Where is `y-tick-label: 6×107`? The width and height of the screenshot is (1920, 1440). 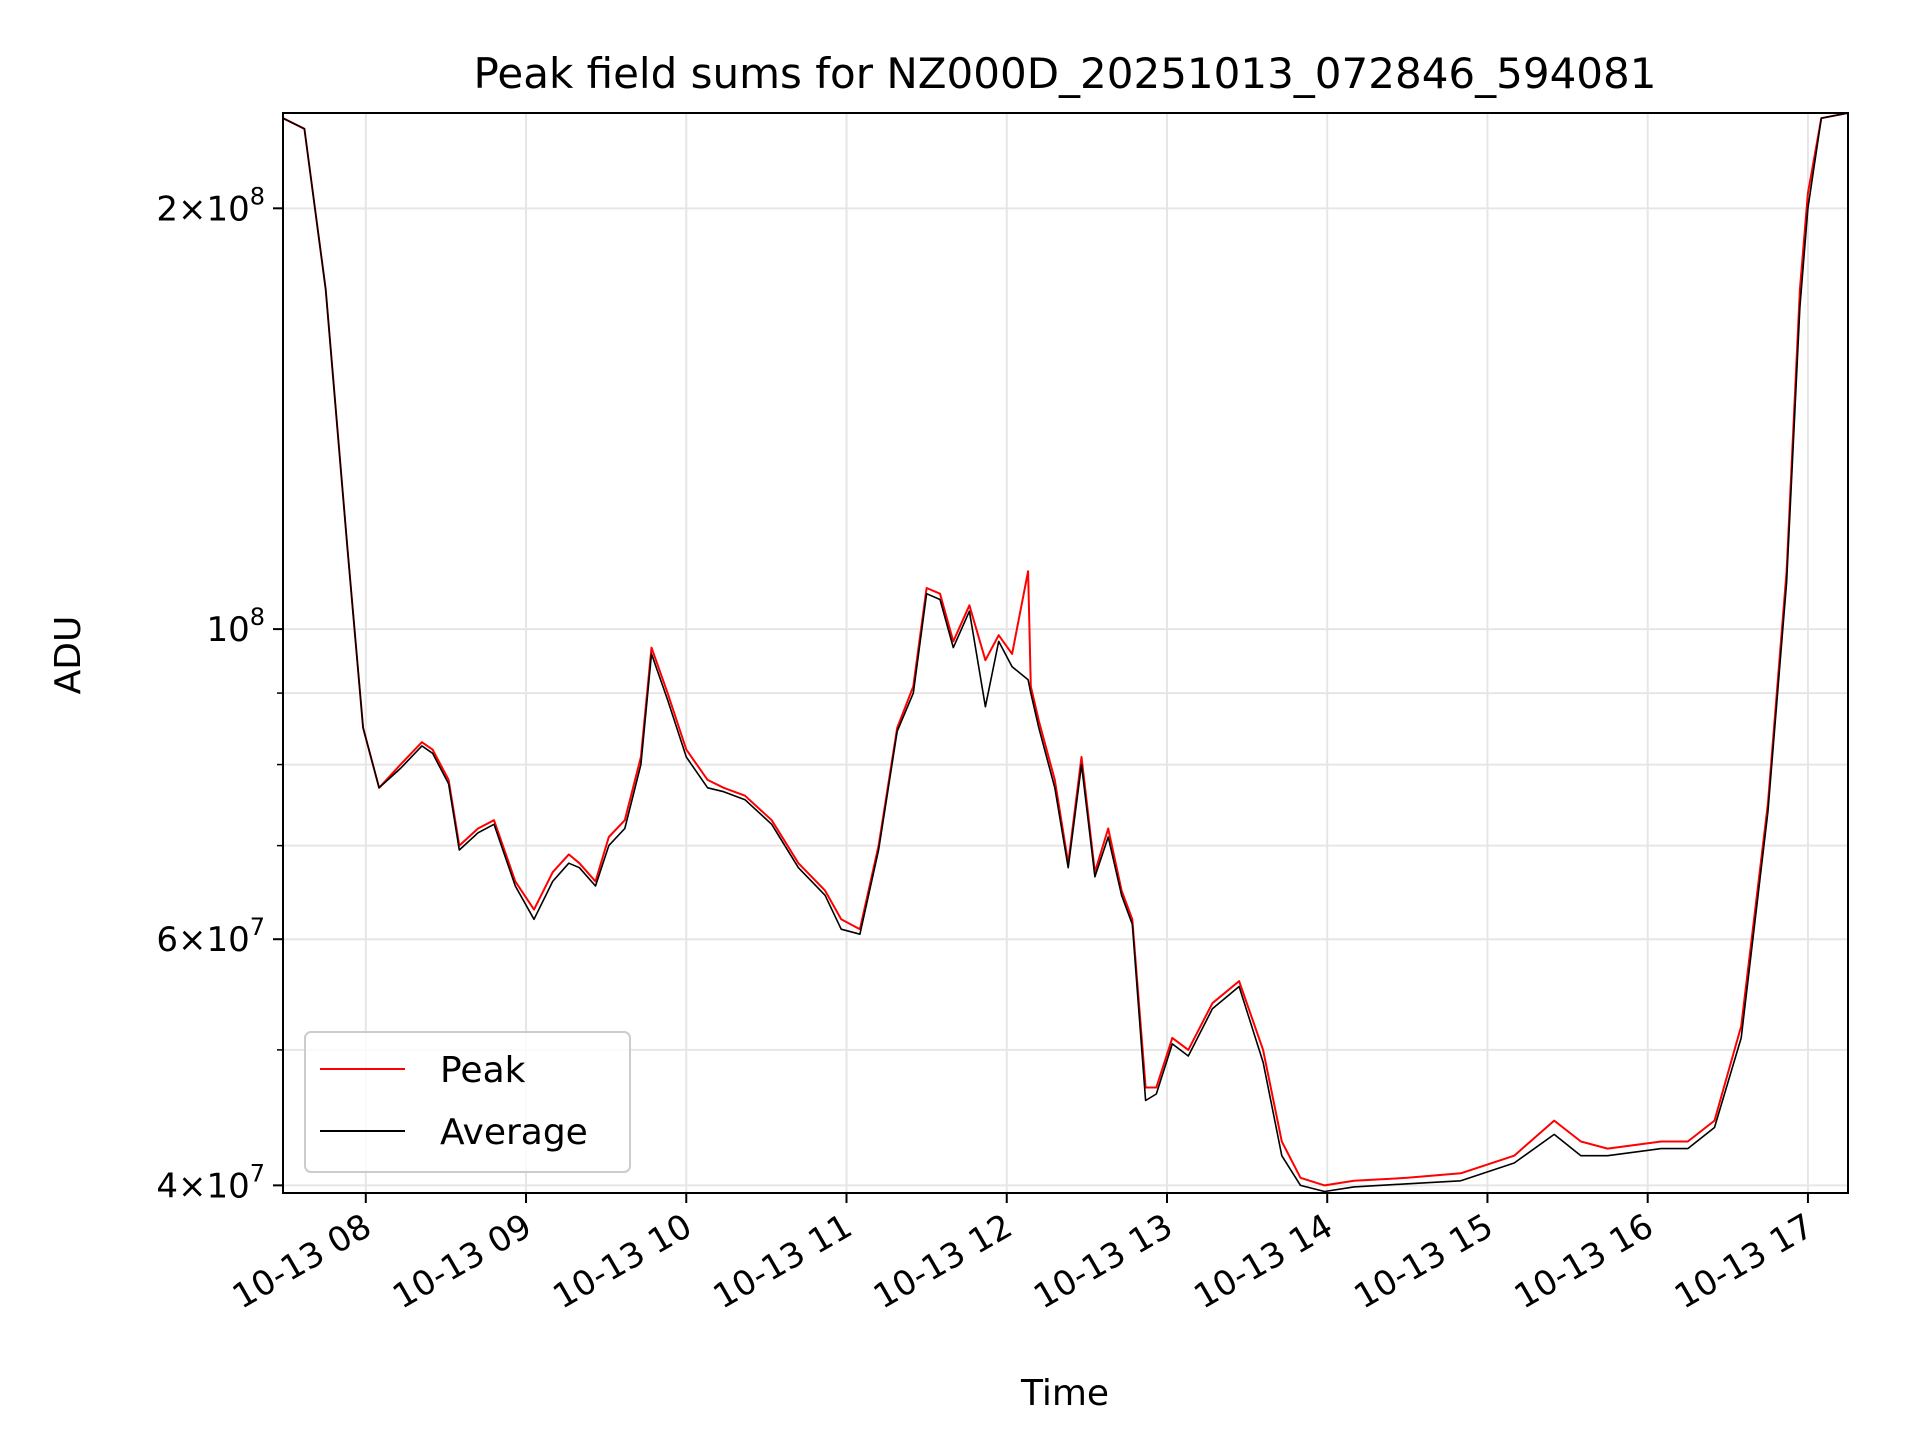 y-tick-label: 6×107 is located at coordinates (210, 936).